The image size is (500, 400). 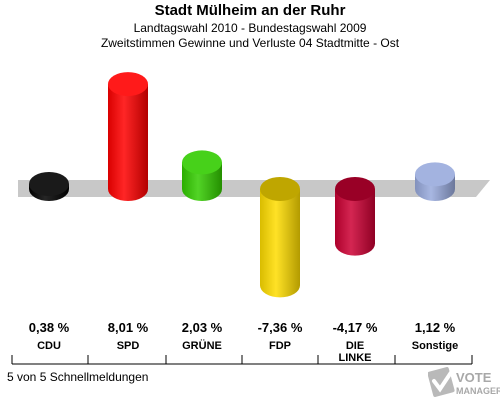 I want to click on bar-fdp, so click(x=280, y=237).